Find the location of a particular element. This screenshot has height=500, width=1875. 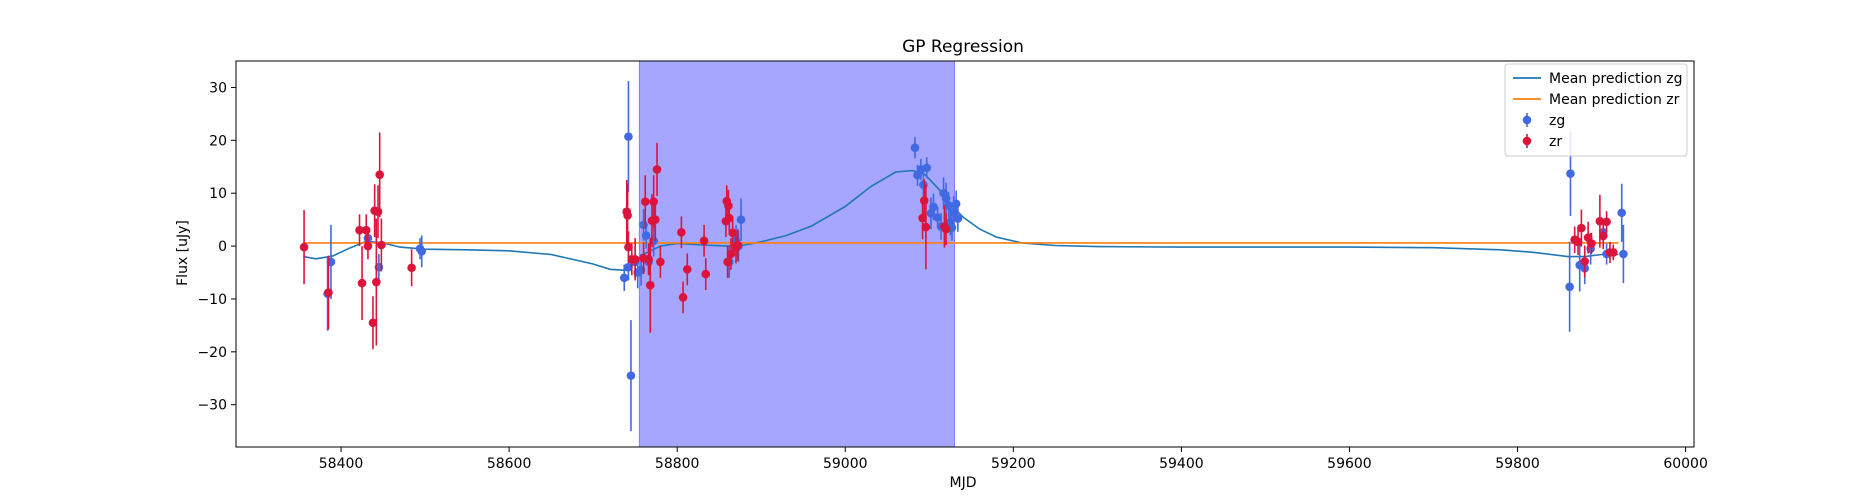

y-tick-label: 30 is located at coordinates (218, 88).